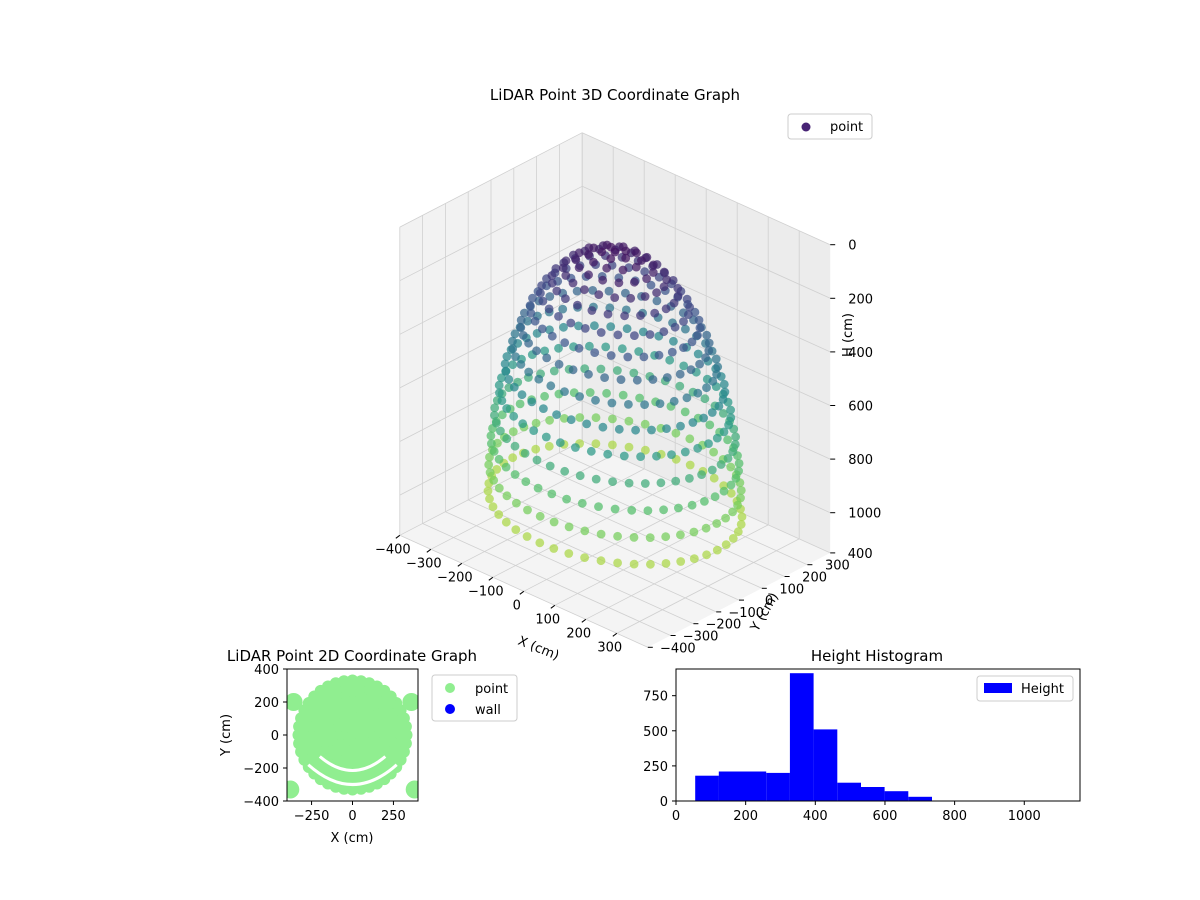  Describe the element at coordinates (393, 816) in the screenshot. I see `x-tick-label-2d: 250` at that location.